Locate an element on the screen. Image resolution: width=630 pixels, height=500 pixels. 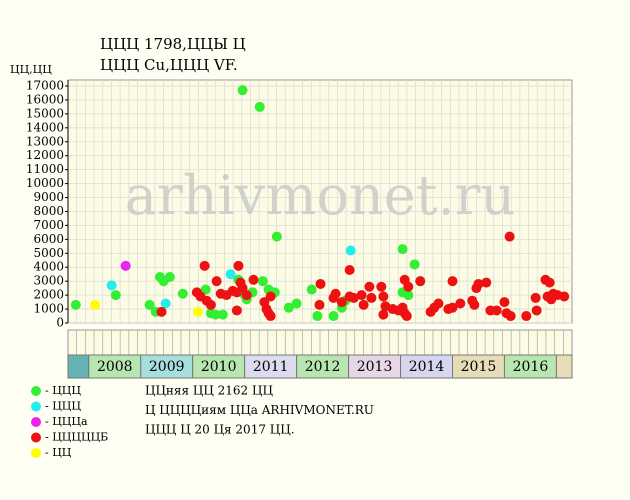
y-tick-label: 1000 is located at coordinates (48, 309).